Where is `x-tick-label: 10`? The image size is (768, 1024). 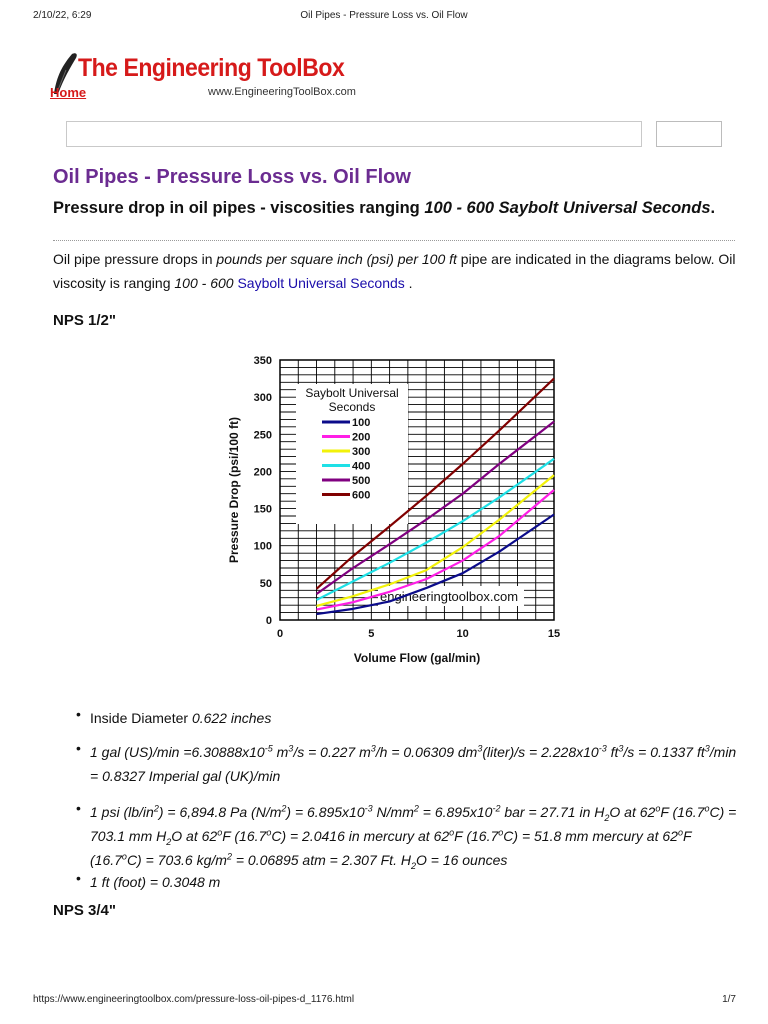
x-tick-label: 10 is located at coordinates (463, 634).